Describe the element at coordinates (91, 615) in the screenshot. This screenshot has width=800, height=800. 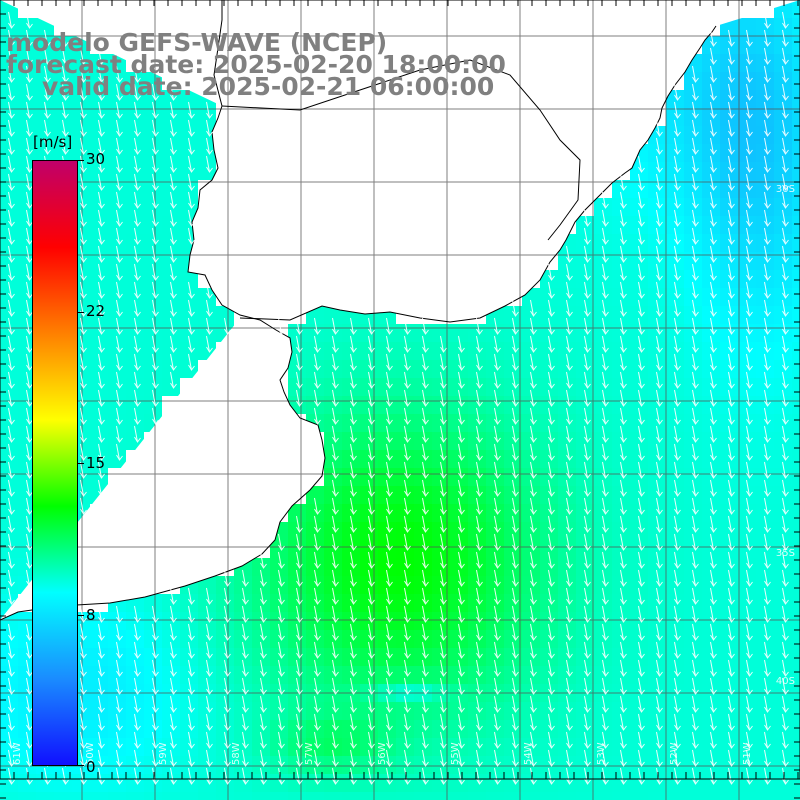
I see `colorbar-label-8: 8` at that location.